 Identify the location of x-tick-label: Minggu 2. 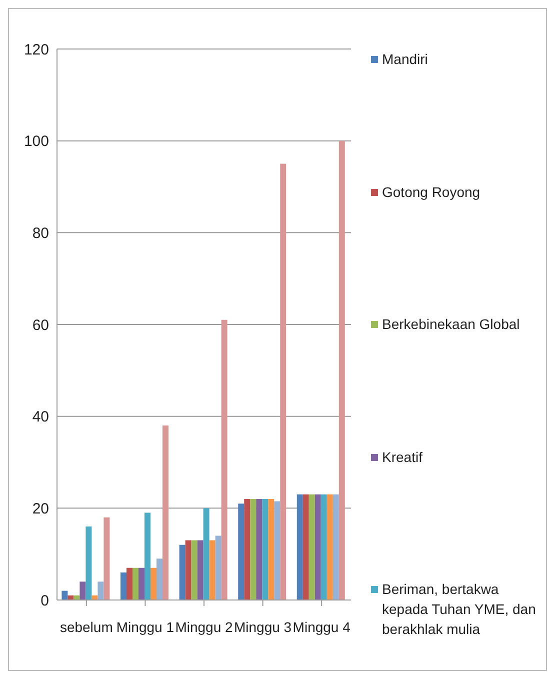
(204, 626).